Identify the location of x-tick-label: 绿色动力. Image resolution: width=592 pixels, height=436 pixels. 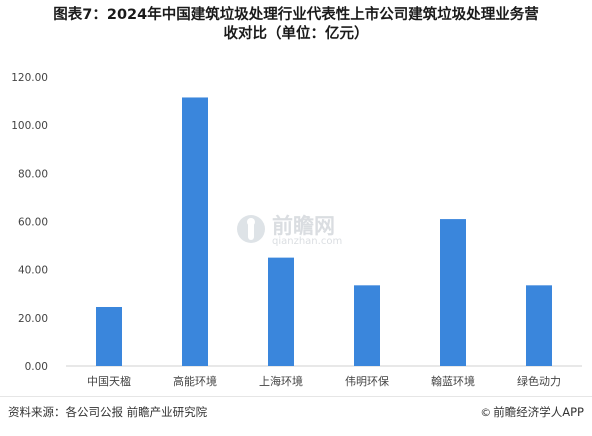
(539, 381).